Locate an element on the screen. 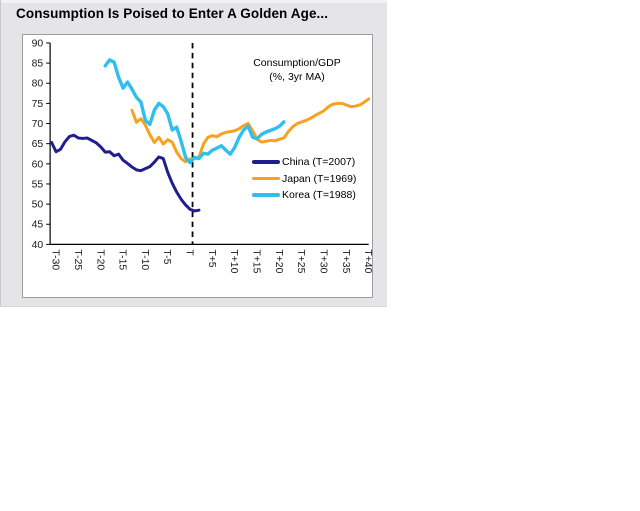 The image size is (640, 511). legend-item-china: China (T=2007) is located at coordinates (304, 162).